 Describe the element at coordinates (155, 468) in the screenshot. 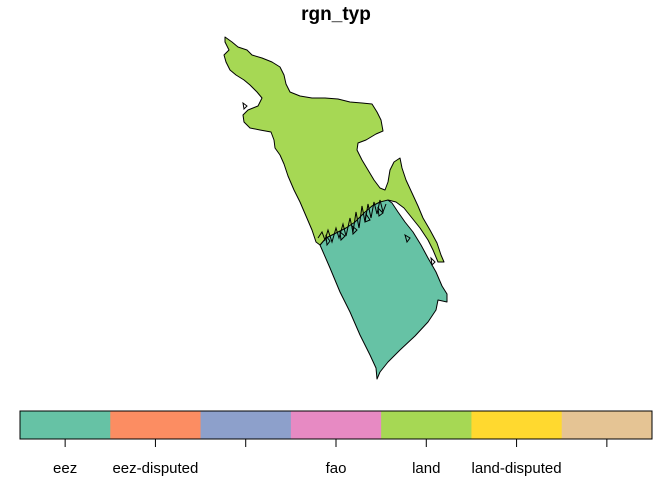

I see `legend-label-eez-disputed: eez-disputed` at that location.